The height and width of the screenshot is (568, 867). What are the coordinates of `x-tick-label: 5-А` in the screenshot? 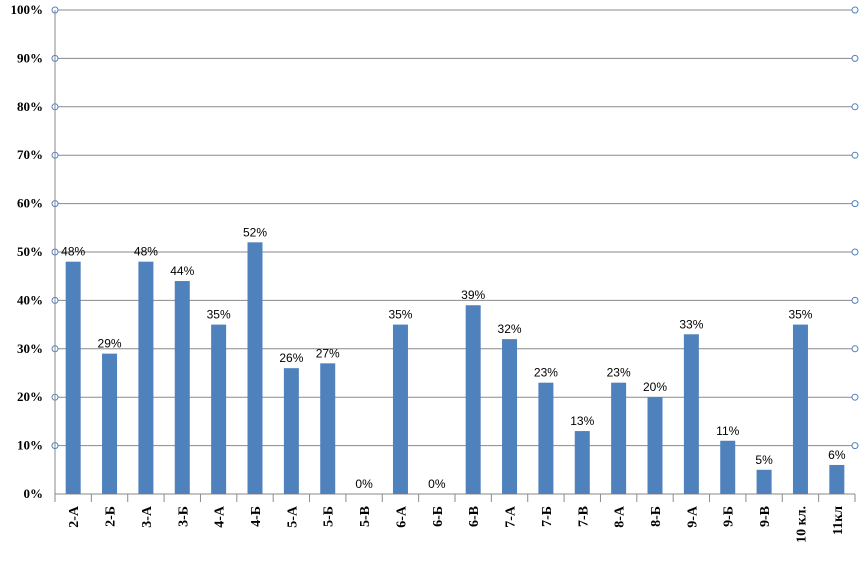 It's located at (292, 516).